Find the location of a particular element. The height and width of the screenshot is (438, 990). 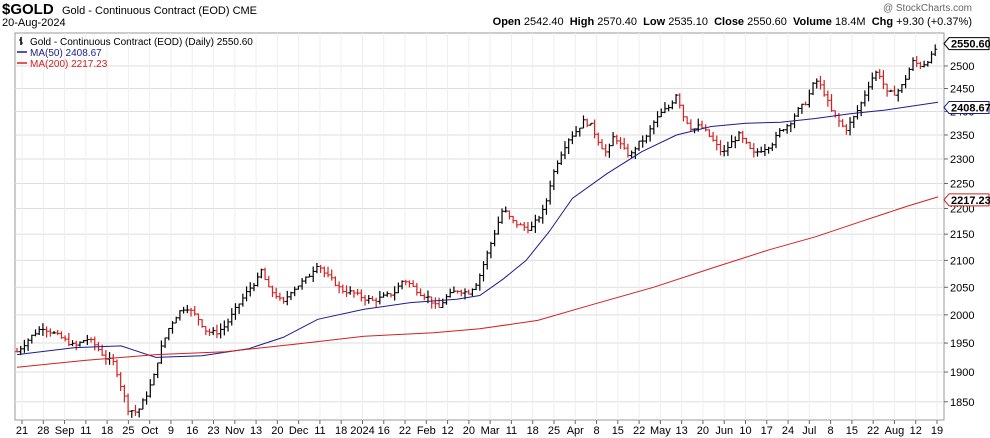

x-tick-label: Nov is located at coordinates (235, 431).